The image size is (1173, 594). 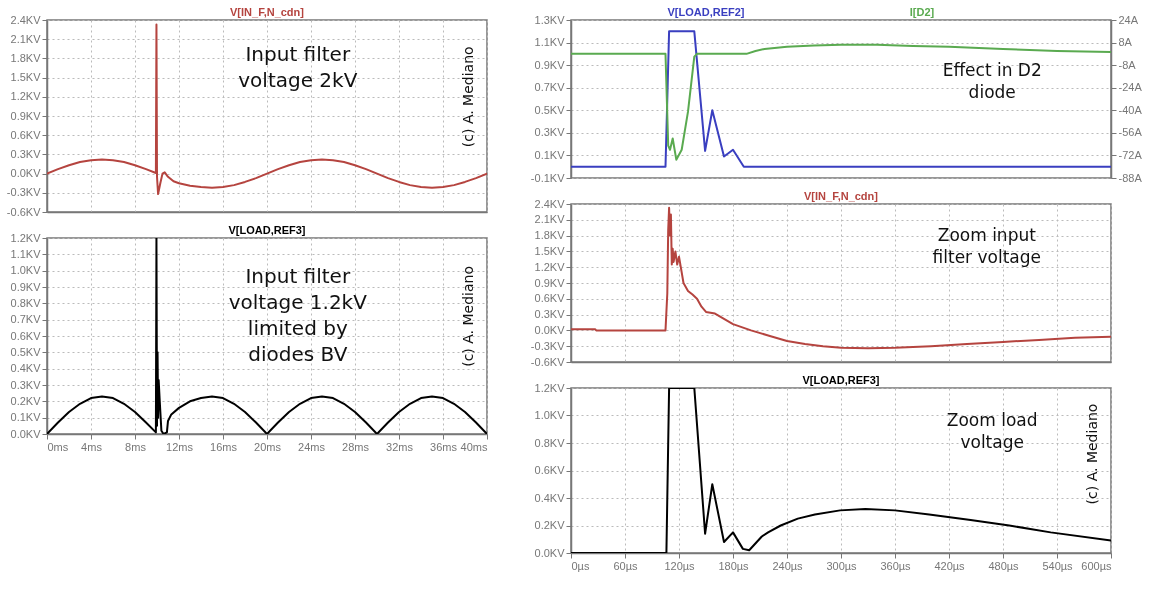 What do you see at coordinates (1130, 132) in the screenshot?
I see `y2-tick-label: -56A` at bounding box center [1130, 132].